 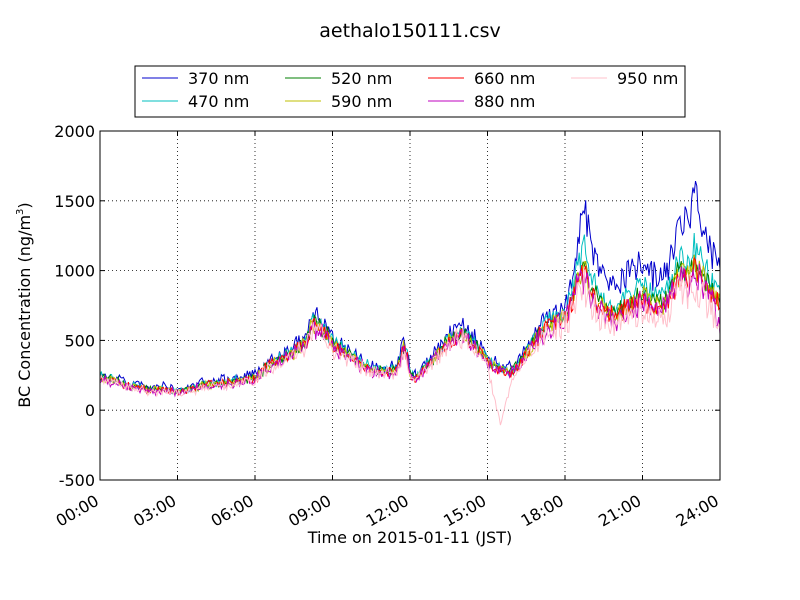 I want to click on chart-title: aethalo150111.csv, so click(x=410, y=31).